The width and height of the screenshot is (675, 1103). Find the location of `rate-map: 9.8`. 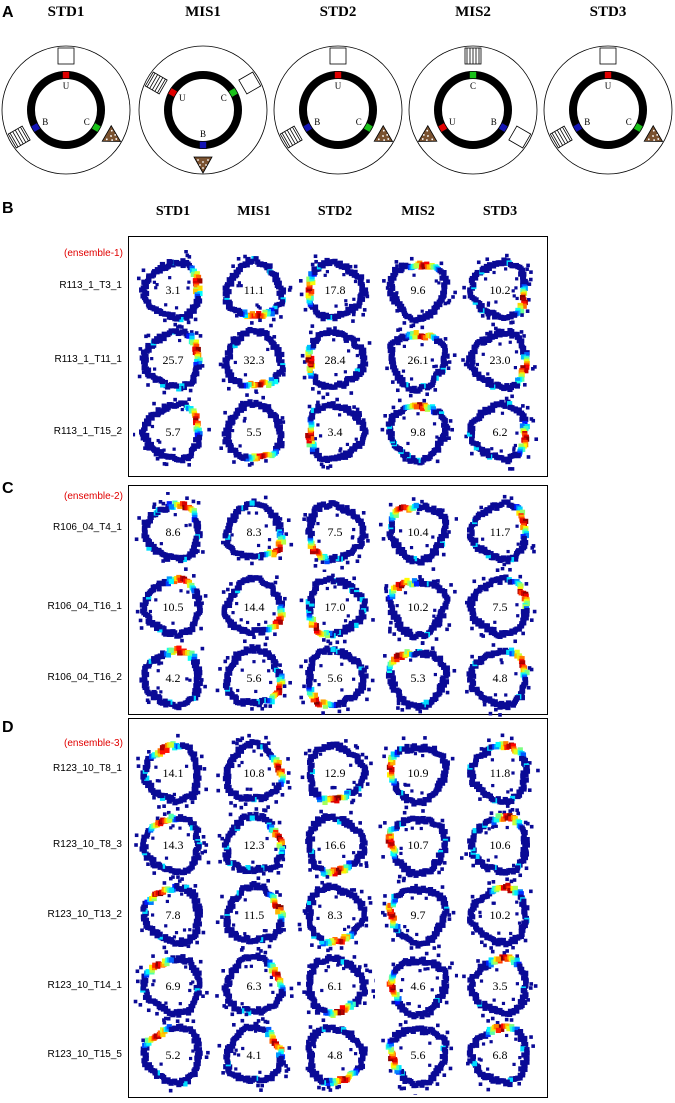

rate-map: 9.8 is located at coordinates (418, 432).